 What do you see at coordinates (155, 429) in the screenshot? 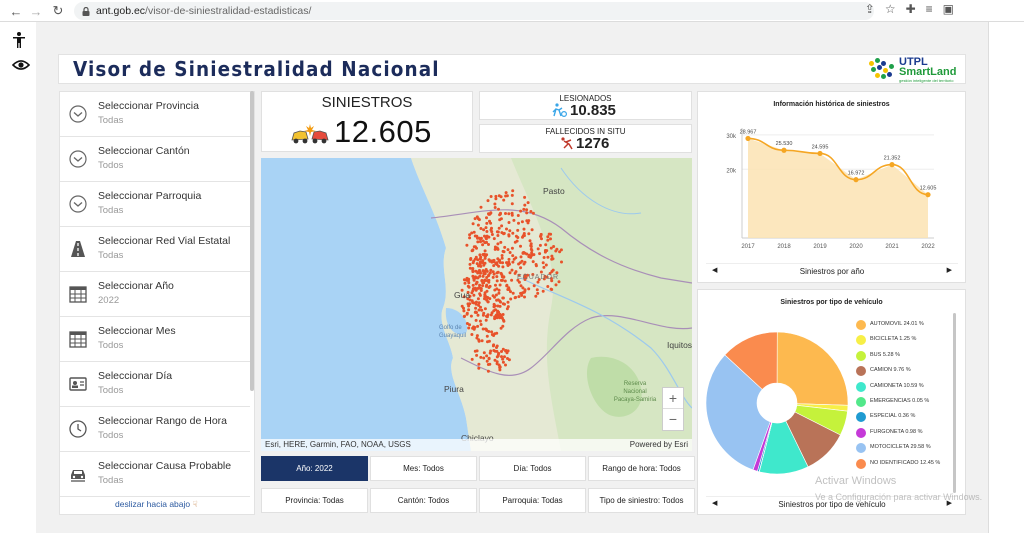
I see `filter-item: Seleccionar Rango de Hora Todos` at bounding box center [155, 429].